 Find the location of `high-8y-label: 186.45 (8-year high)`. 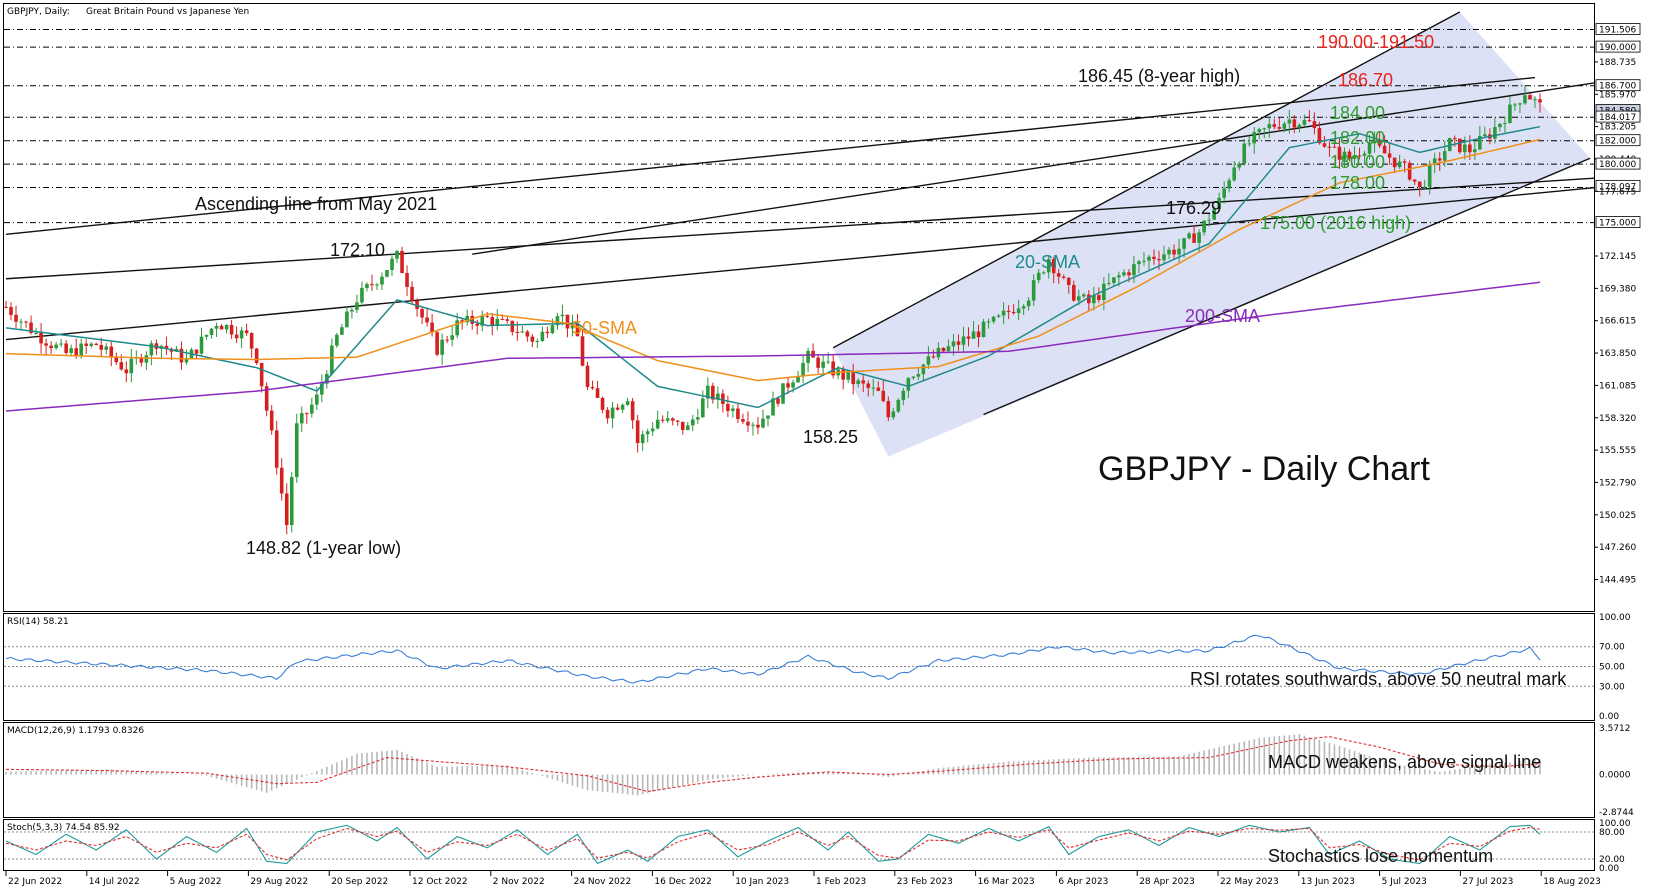

high-8y-label: 186.45 (8-year high) is located at coordinates (1159, 76).